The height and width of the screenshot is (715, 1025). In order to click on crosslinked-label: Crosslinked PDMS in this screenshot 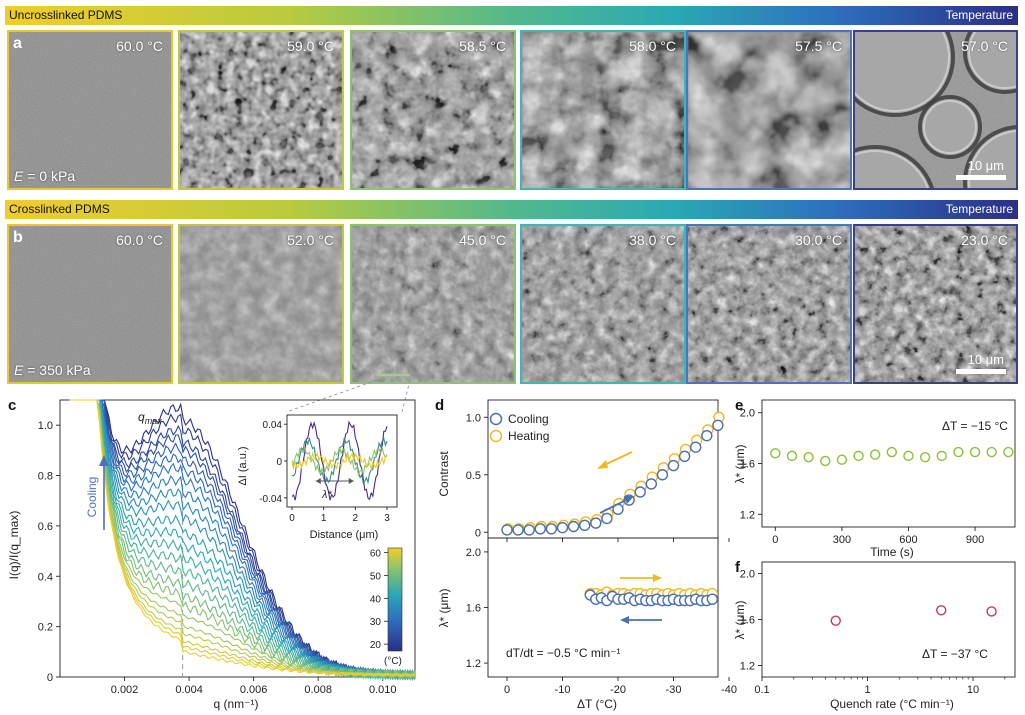, I will do `click(59, 209)`.